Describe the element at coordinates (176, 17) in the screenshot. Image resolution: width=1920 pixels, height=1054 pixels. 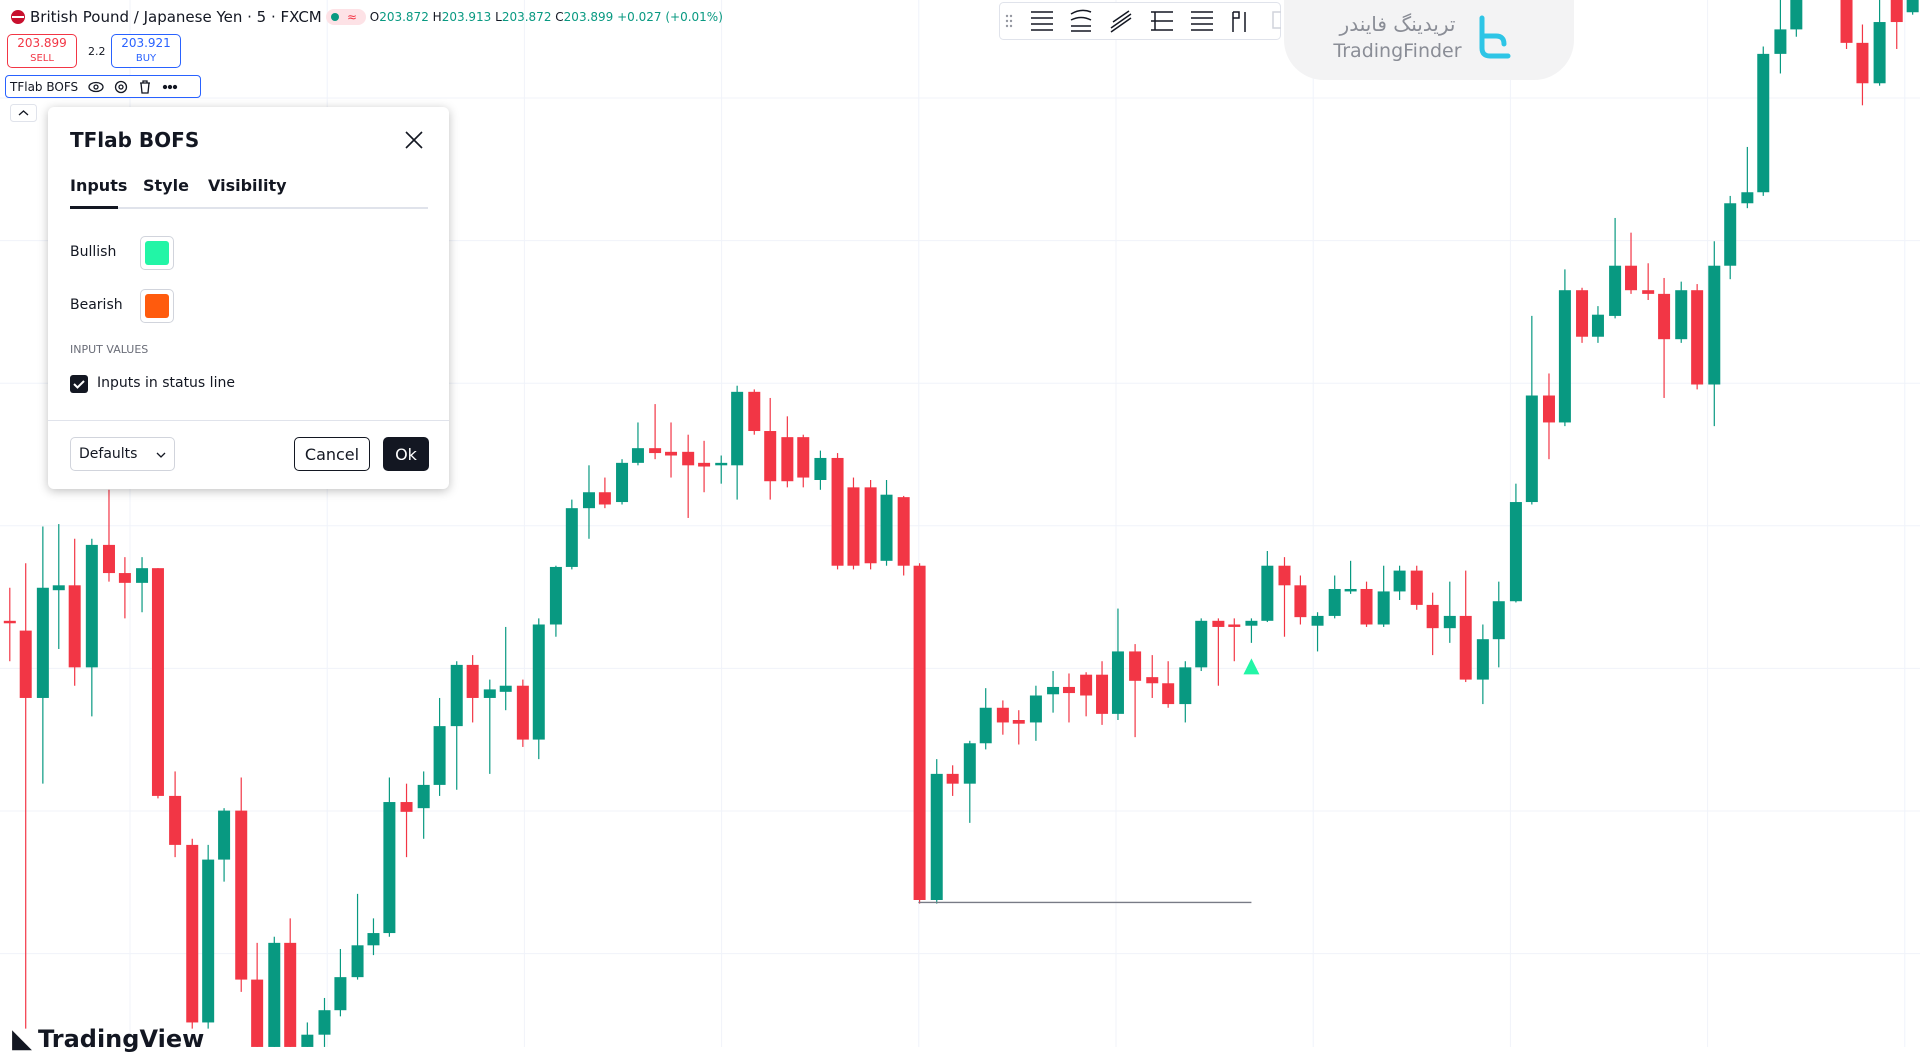
I see `symbol: British Pound / Japanese Yen · 5 · FXCM` at that location.